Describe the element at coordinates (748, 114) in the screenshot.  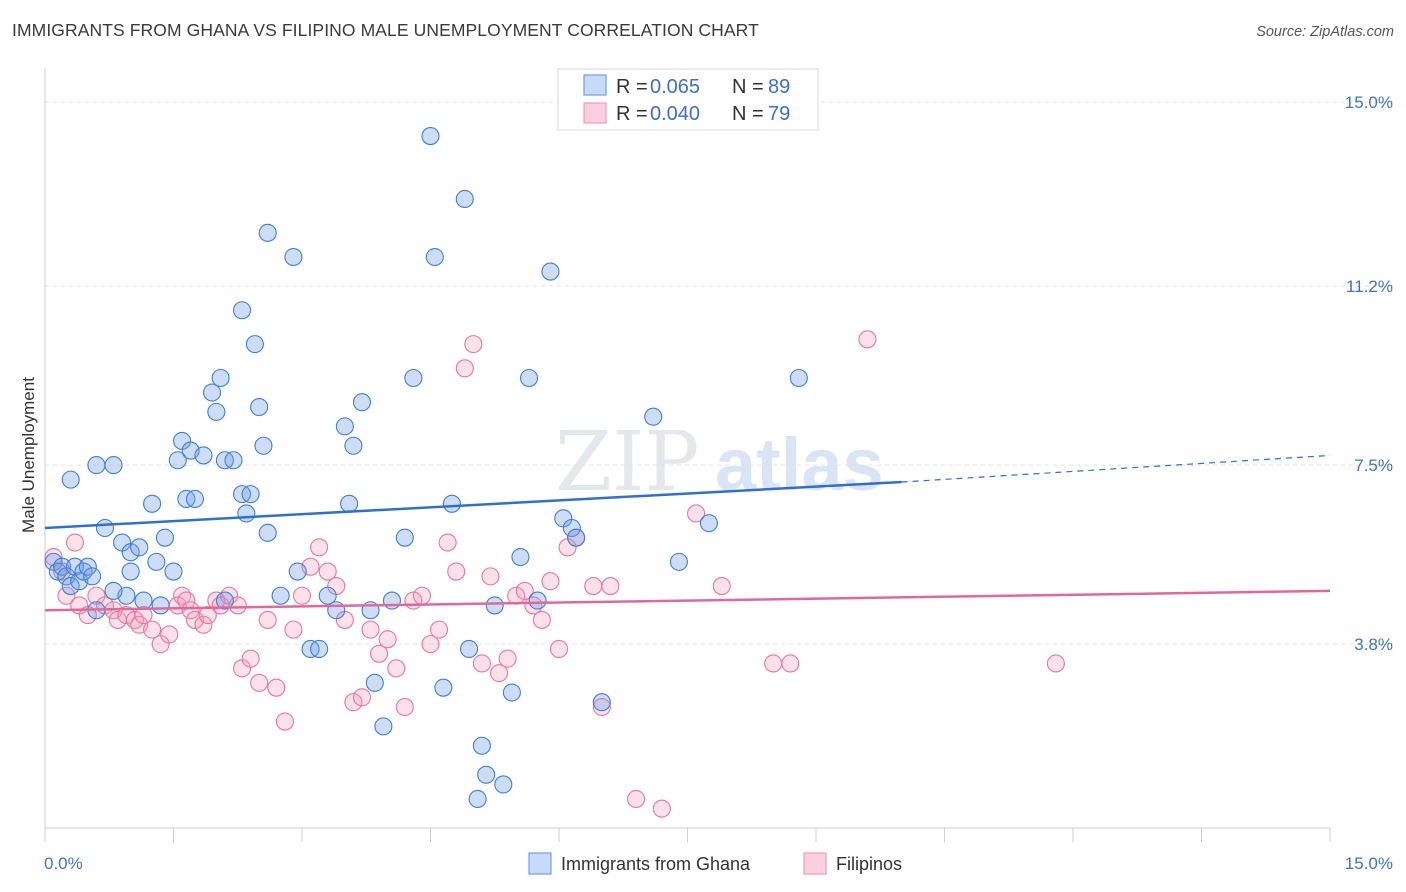
I see `legend-n-label-filipinos: N =` at that location.